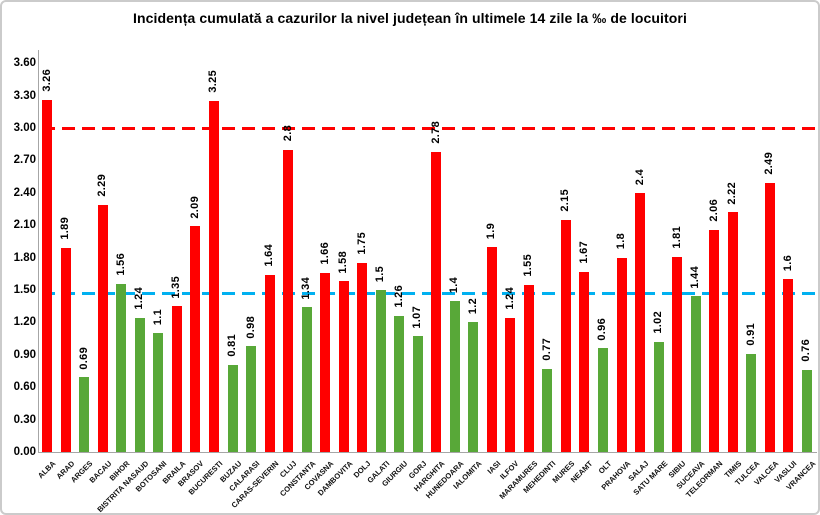  I want to click on x-category-label-alba: ALBA, so click(47, 470).